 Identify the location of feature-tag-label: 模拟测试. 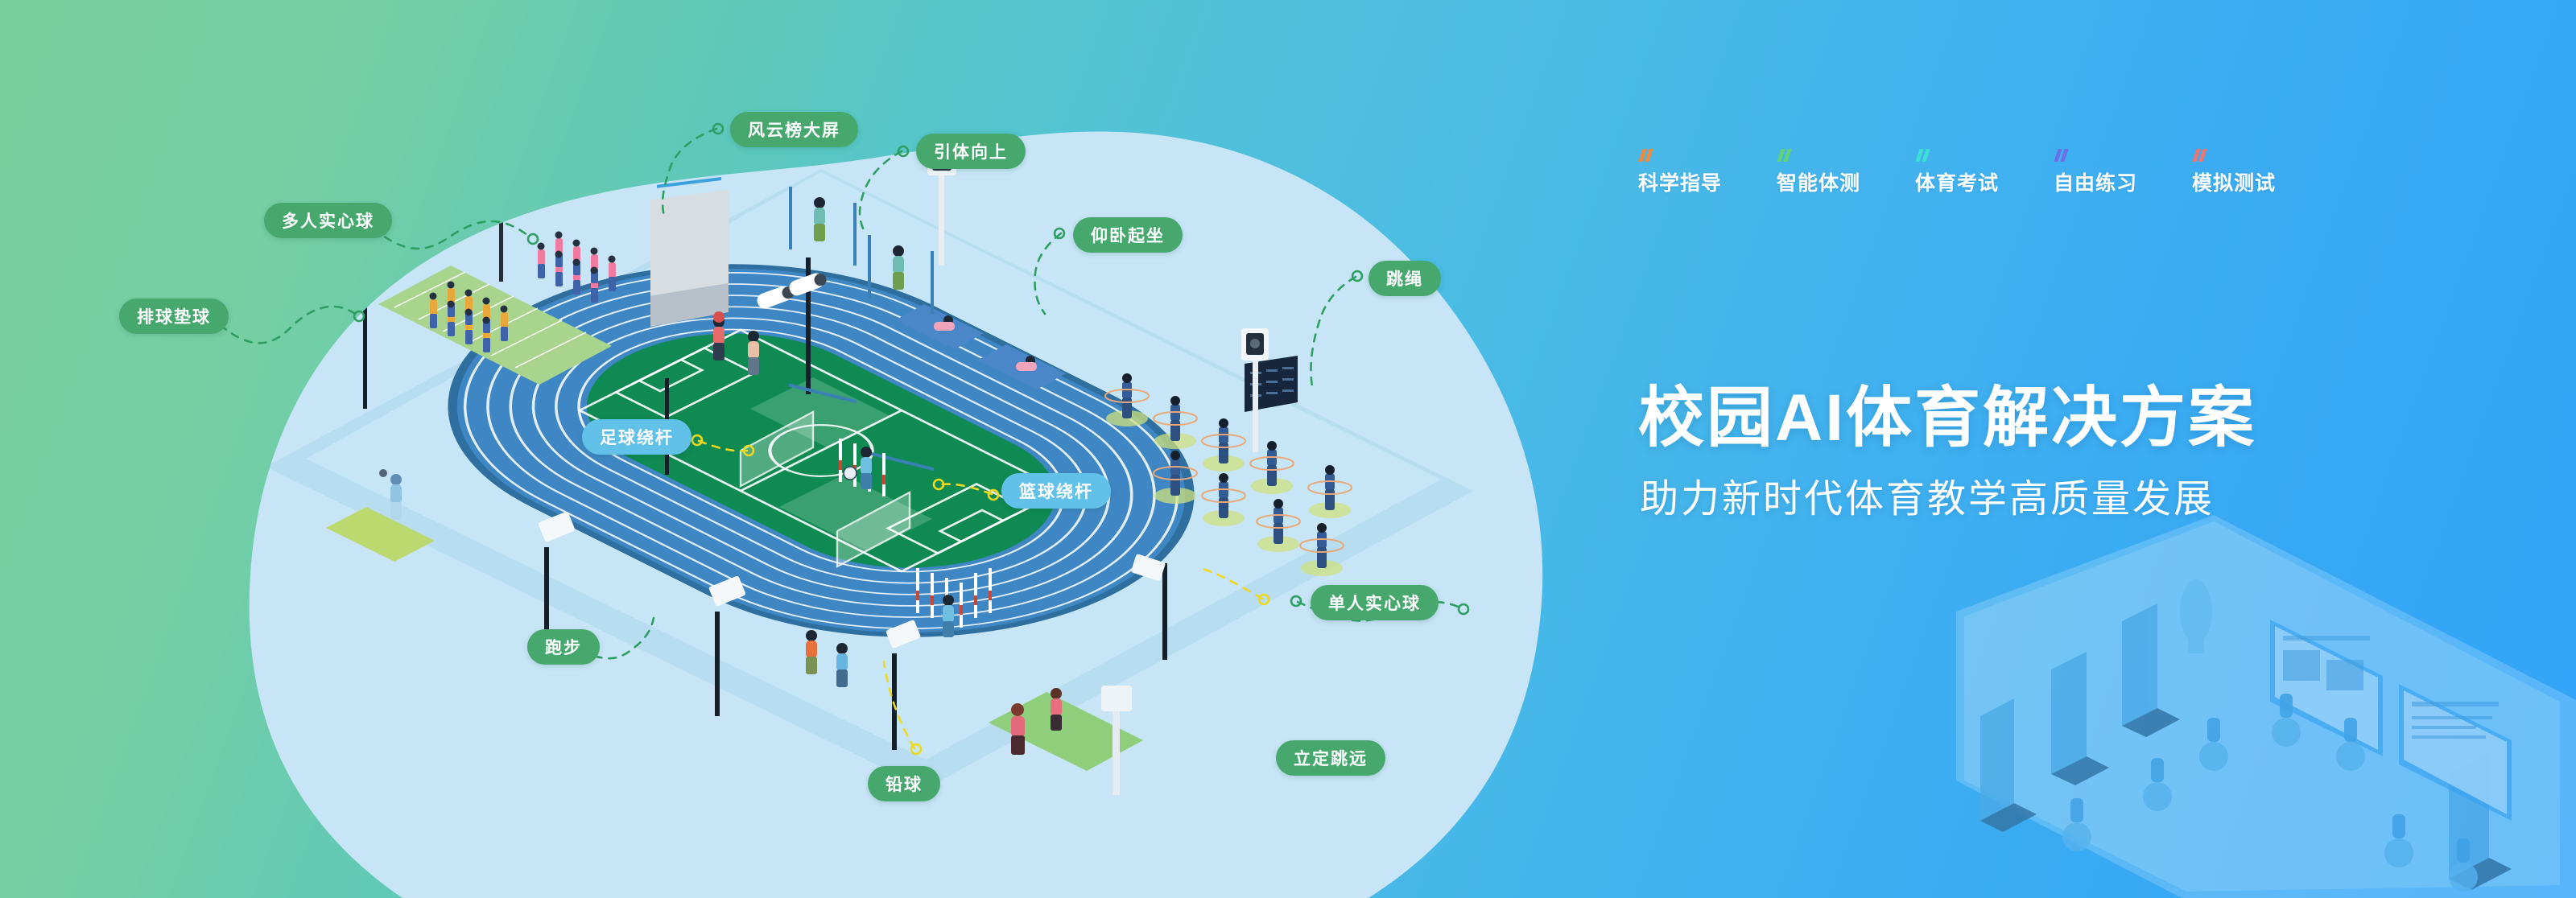
(2234, 183).